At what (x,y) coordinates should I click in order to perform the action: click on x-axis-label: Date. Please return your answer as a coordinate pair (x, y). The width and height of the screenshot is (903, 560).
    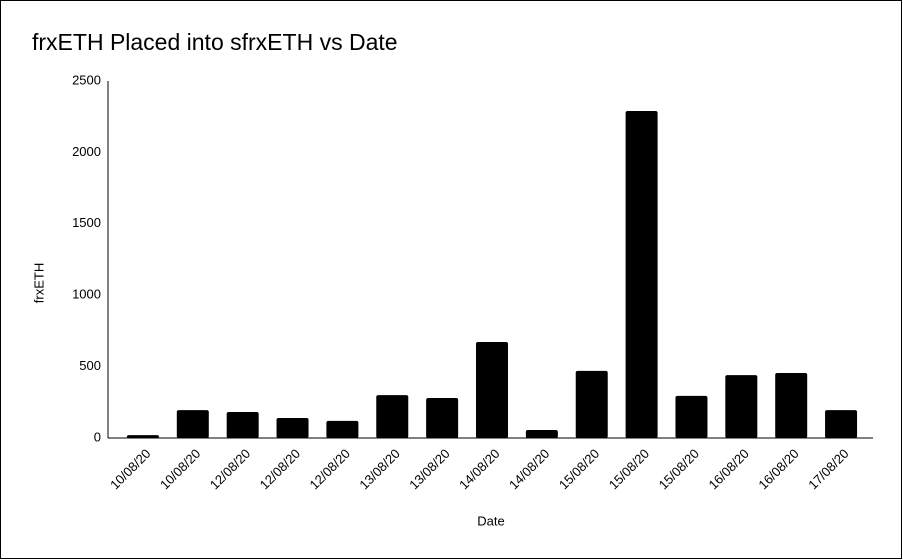
    Looking at the image, I should click on (490, 520).